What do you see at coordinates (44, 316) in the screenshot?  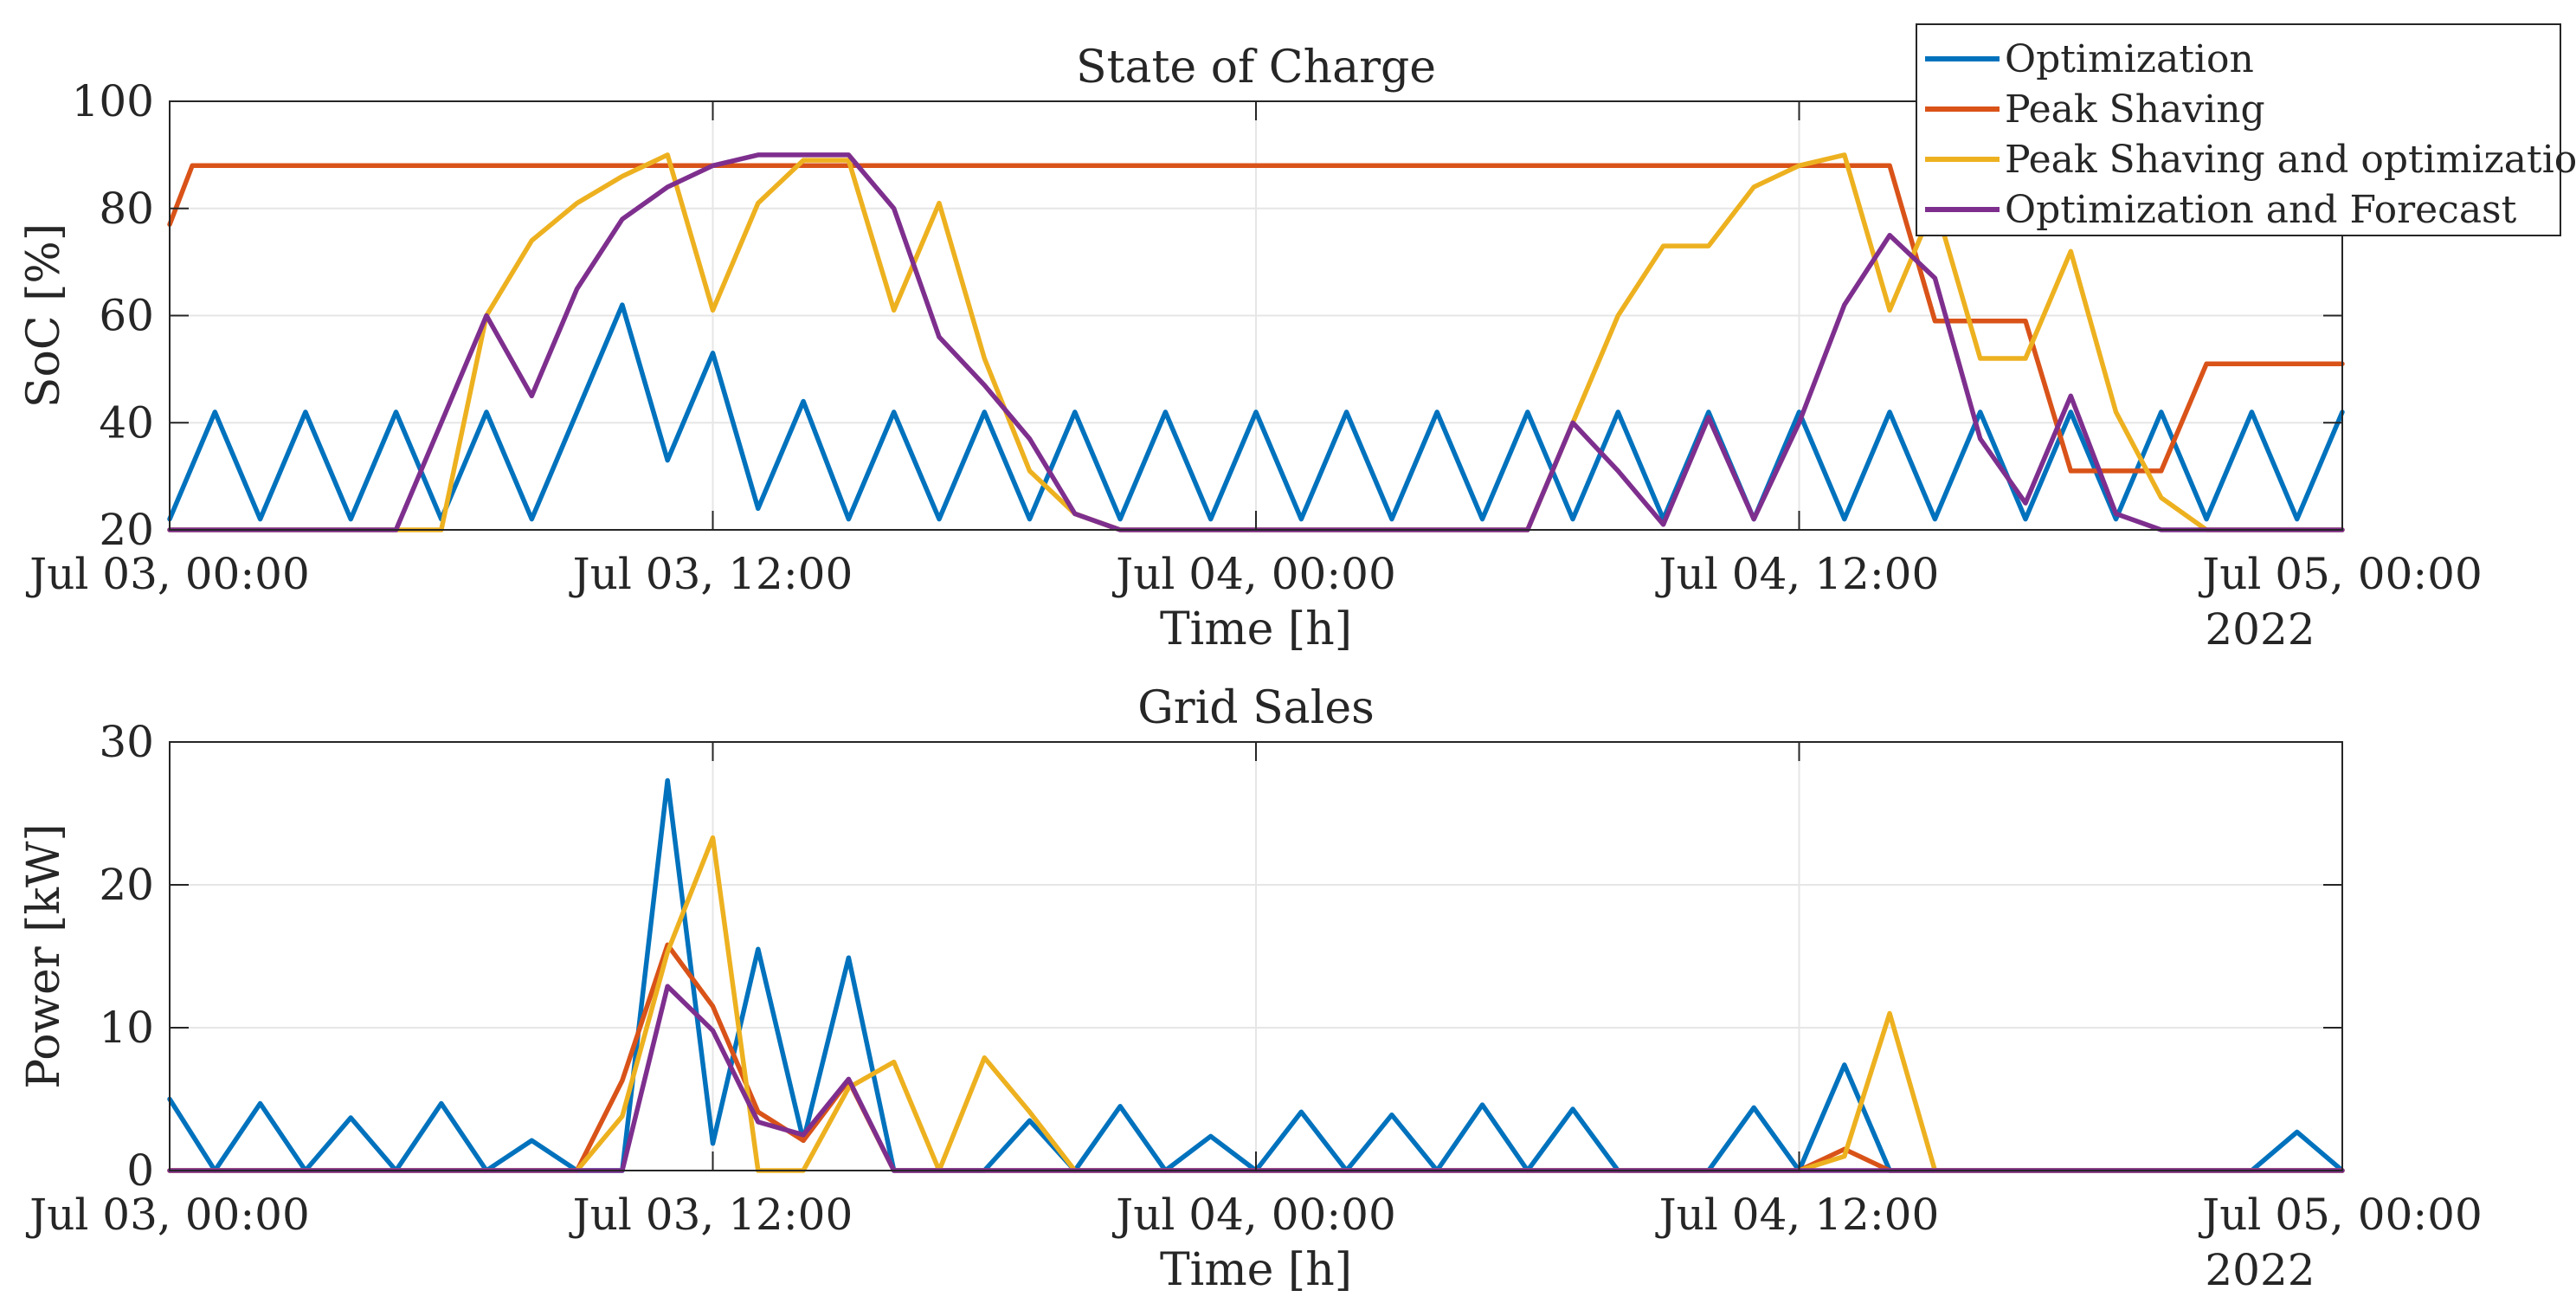 I see `y-axis-label: SoC [%]` at bounding box center [44, 316].